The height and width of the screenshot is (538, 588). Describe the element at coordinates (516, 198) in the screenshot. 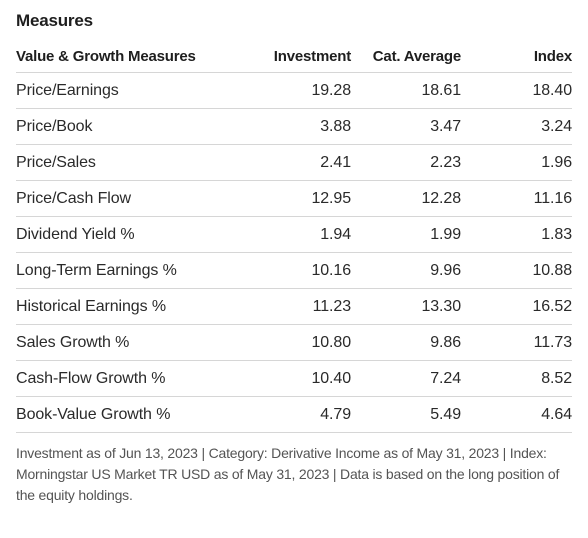

I see `index-value: 11.16` at that location.